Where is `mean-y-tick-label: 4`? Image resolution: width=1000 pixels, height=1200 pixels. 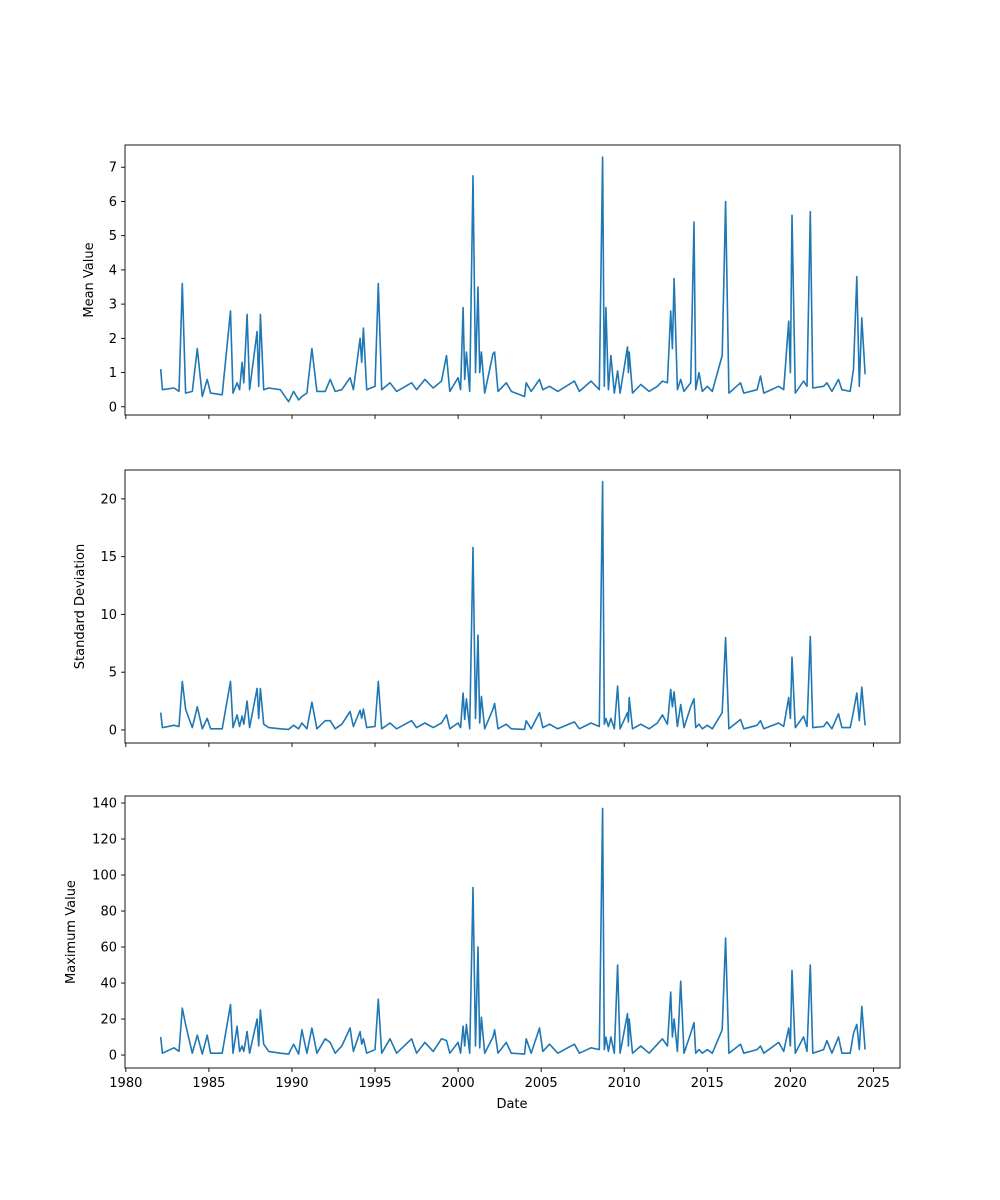 mean-y-tick-label: 4 is located at coordinates (113, 270).